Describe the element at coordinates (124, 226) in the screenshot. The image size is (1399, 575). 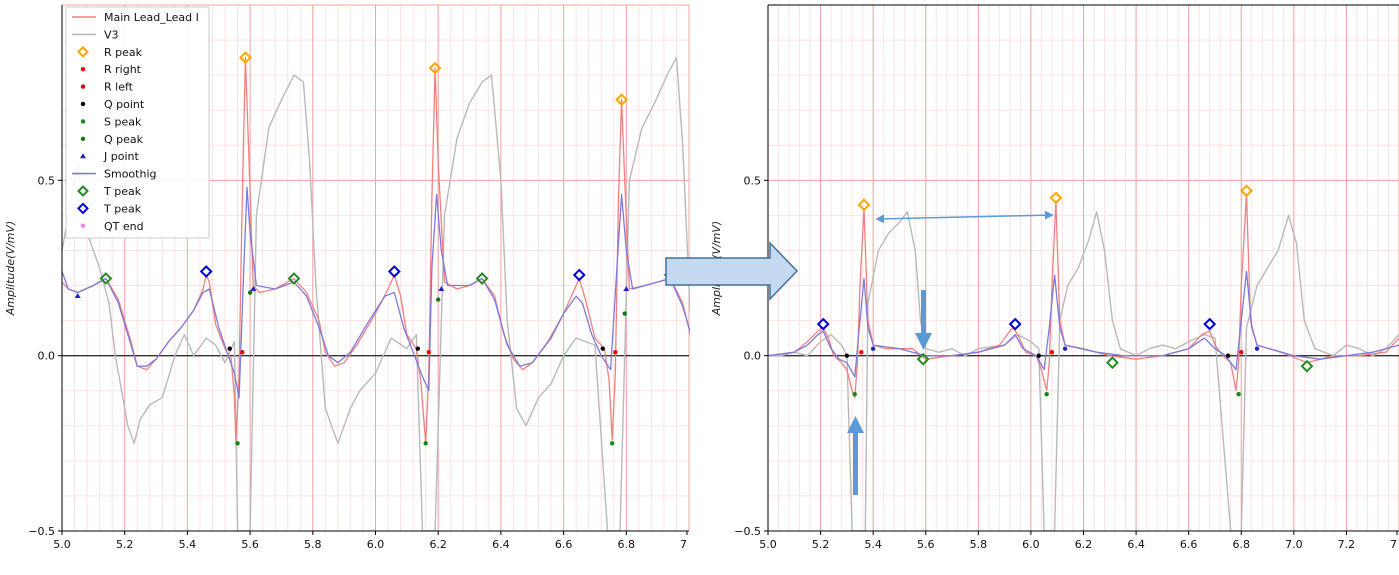
I see `legend-label: QT end` at that location.